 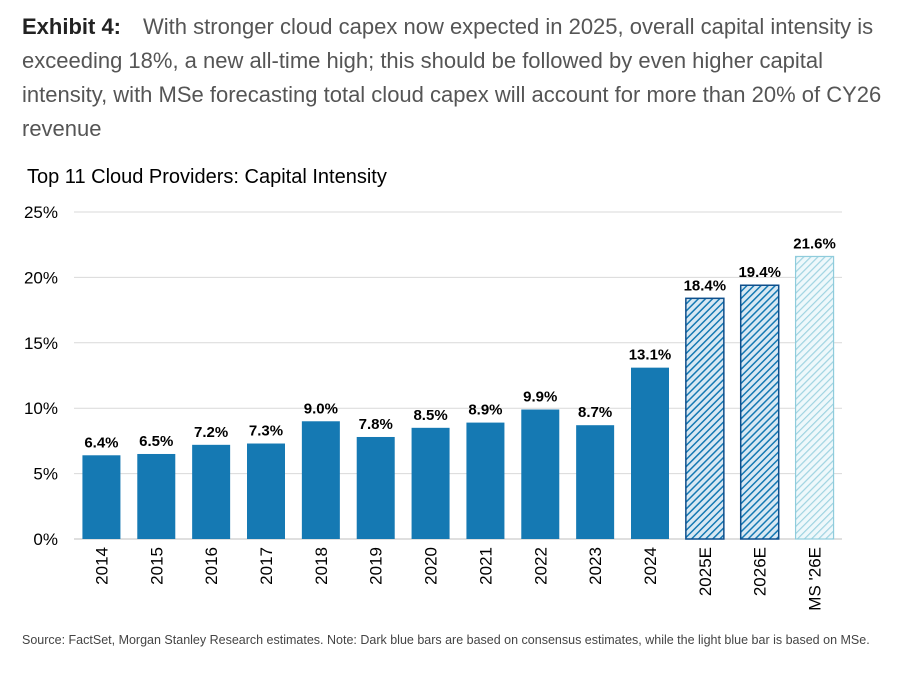 What do you see at coordinates (211, 432) in the screenshot?
I see `data-label: 7.2%` at bounding box center [211, 432].